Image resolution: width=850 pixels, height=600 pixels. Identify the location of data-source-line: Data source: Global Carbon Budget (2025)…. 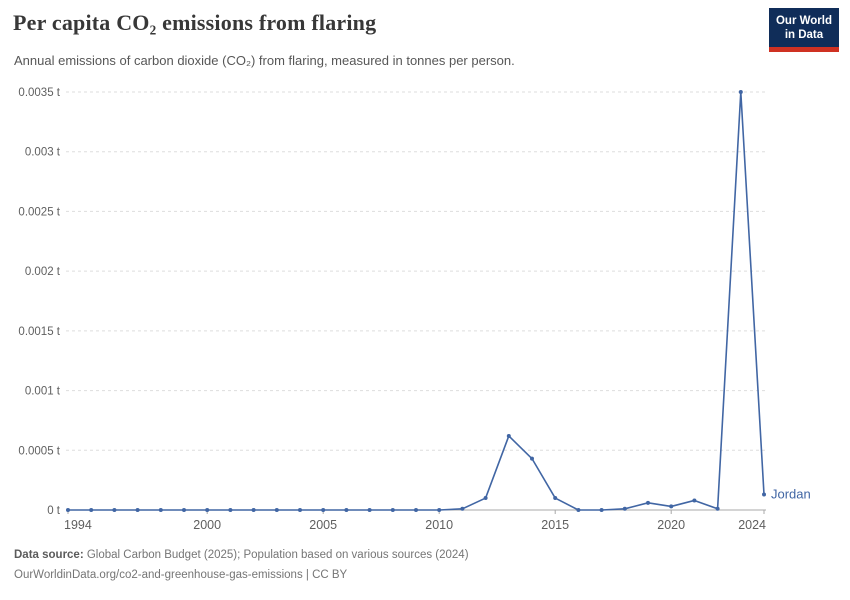
(241, 555).